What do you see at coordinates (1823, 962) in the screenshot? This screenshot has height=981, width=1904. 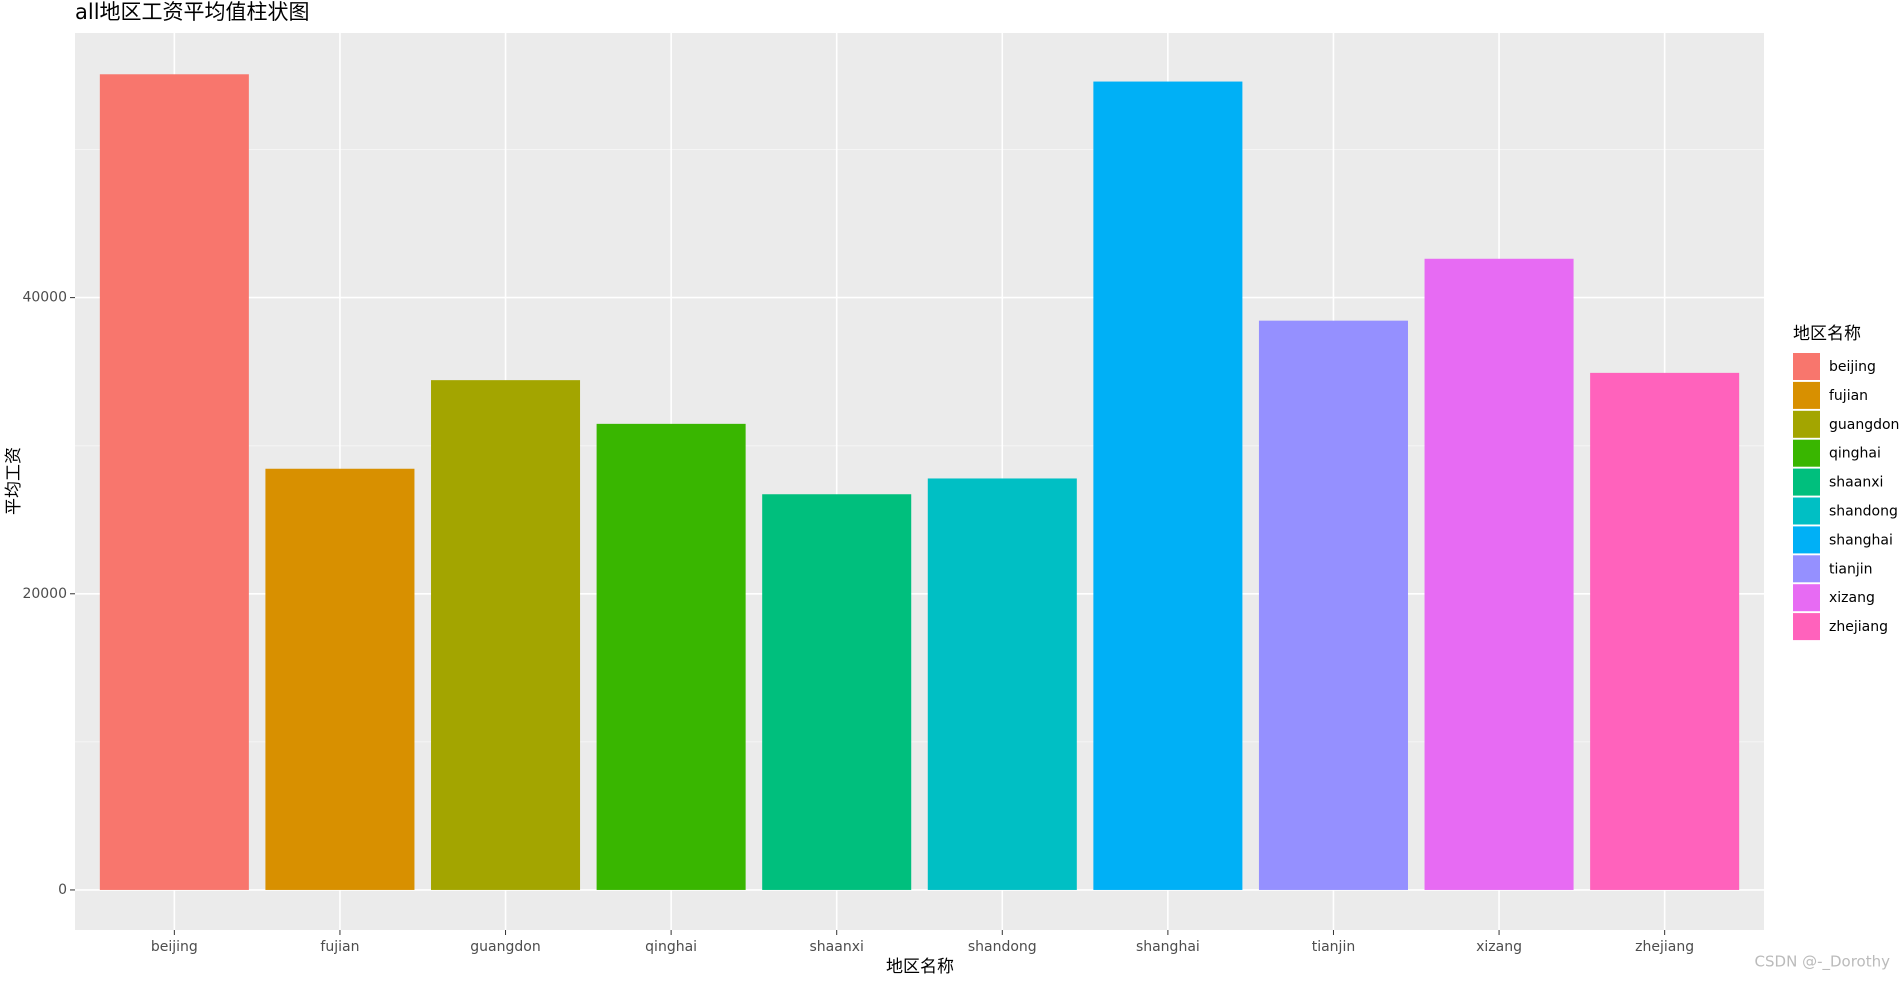 I see `watermark: CSDN @-_Dorothy` at bounding box center [1823, 962].